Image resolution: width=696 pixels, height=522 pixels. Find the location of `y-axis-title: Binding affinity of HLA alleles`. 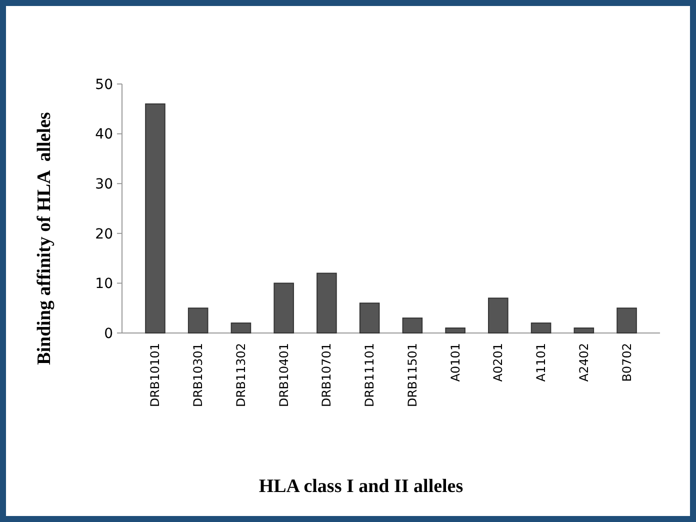

y-axis-title: Binding affinity of HLA alleles is located at coordinates (44, 238).